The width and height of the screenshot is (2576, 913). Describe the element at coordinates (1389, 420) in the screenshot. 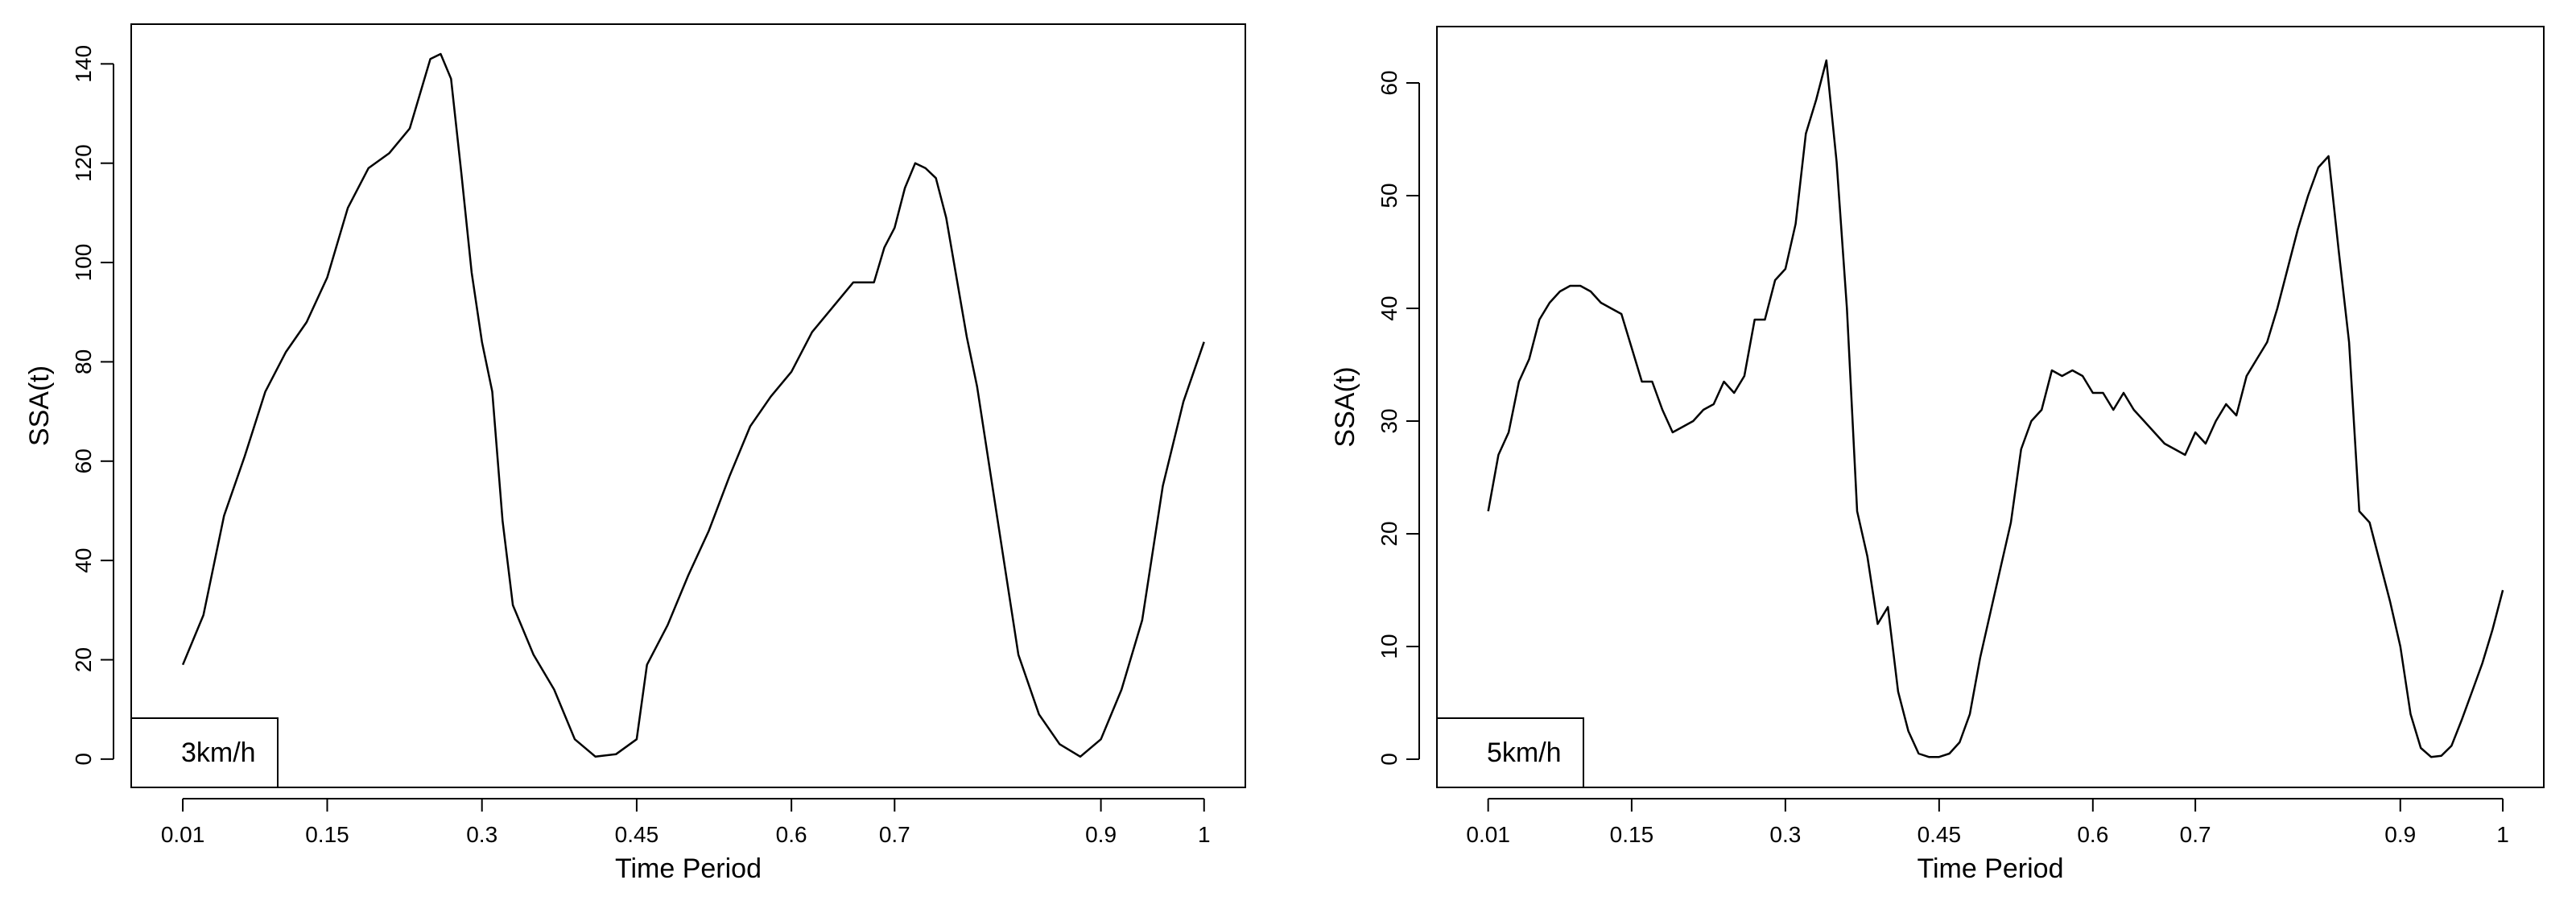

I see `y-tick-label: 30` at that location.